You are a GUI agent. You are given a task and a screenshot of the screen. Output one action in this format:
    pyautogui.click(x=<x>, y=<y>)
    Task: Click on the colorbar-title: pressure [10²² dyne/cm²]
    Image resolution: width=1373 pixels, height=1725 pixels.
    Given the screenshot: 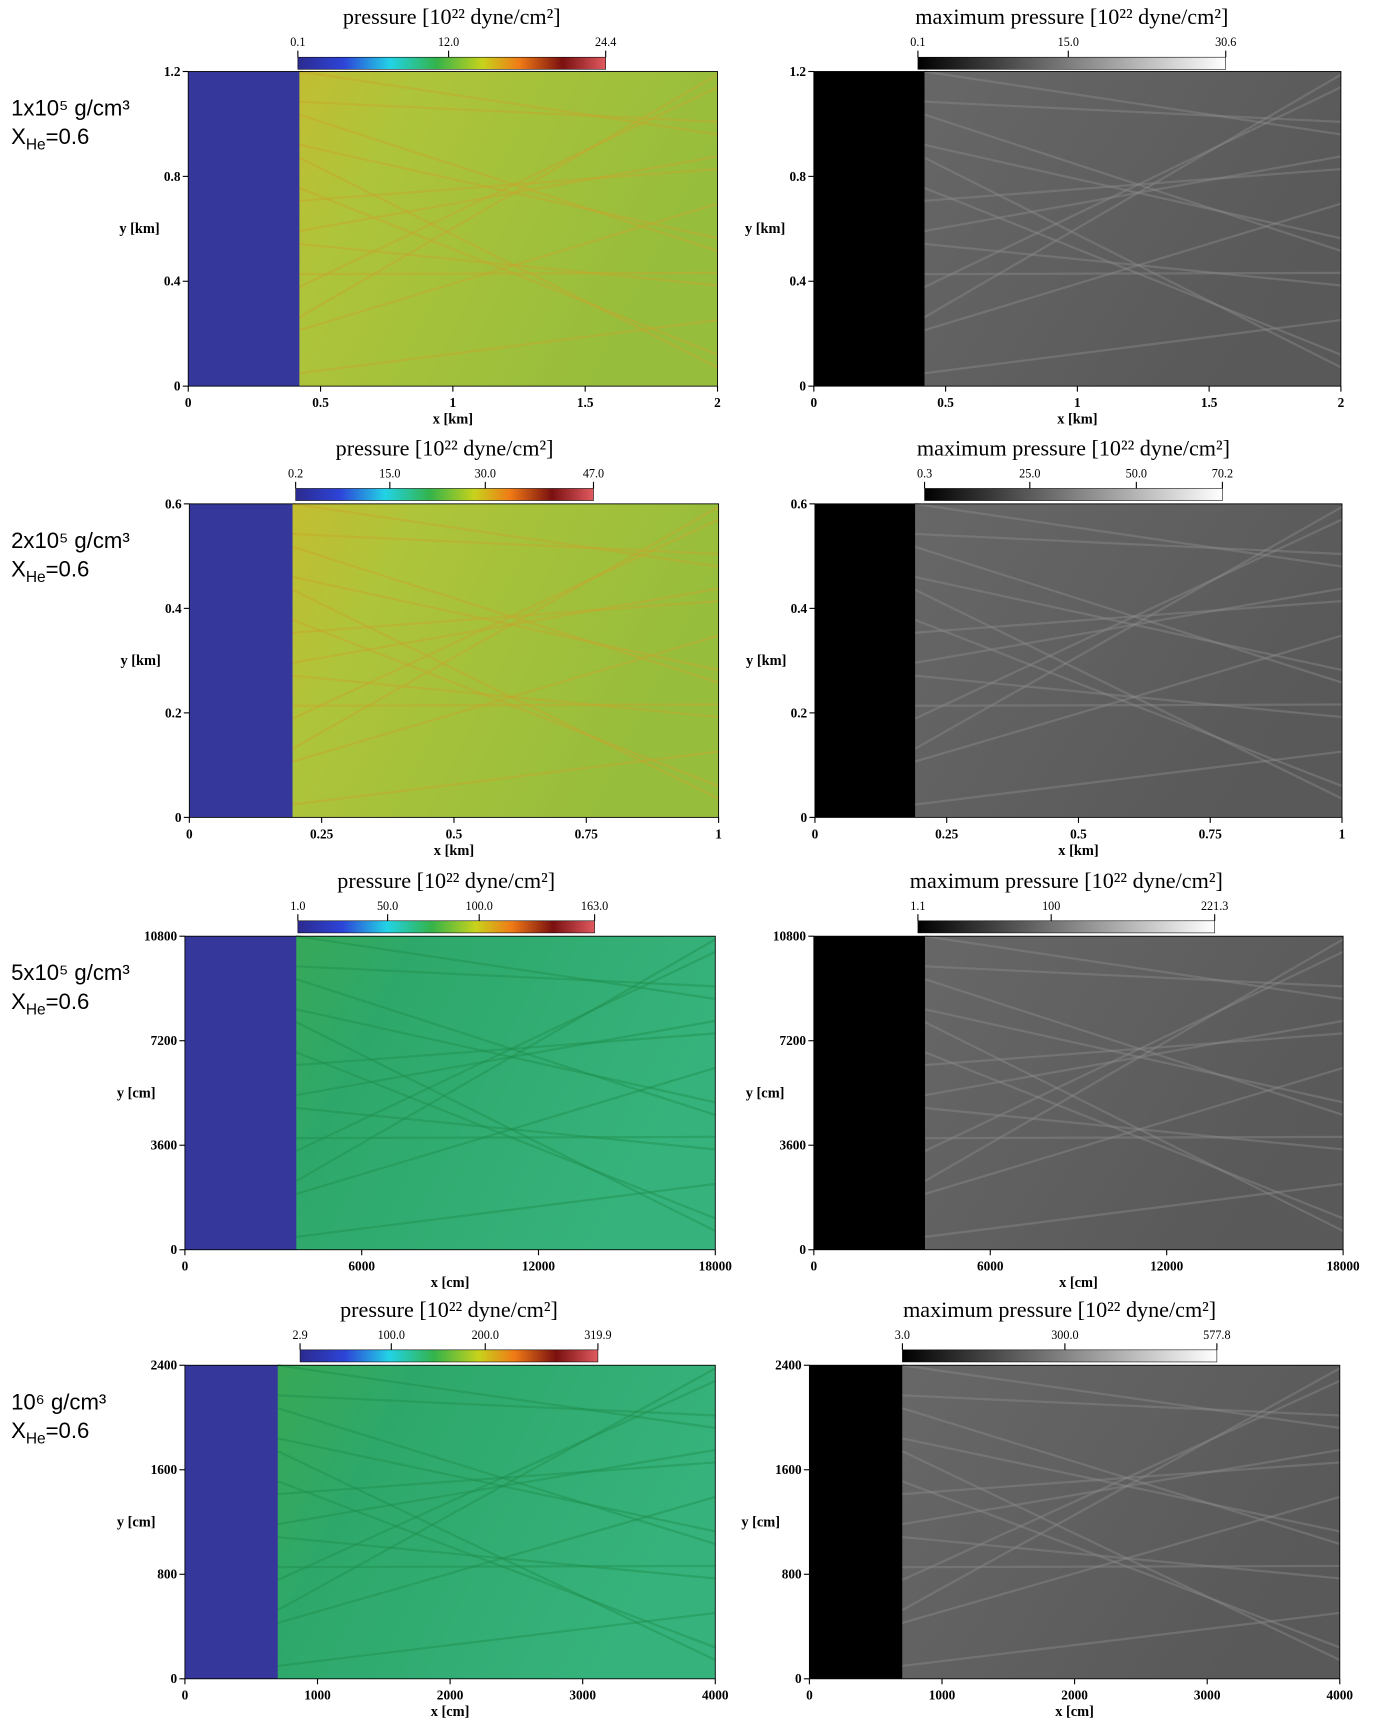 What is the action you would take?
    pyautogui.click(x=445, y=448)
    